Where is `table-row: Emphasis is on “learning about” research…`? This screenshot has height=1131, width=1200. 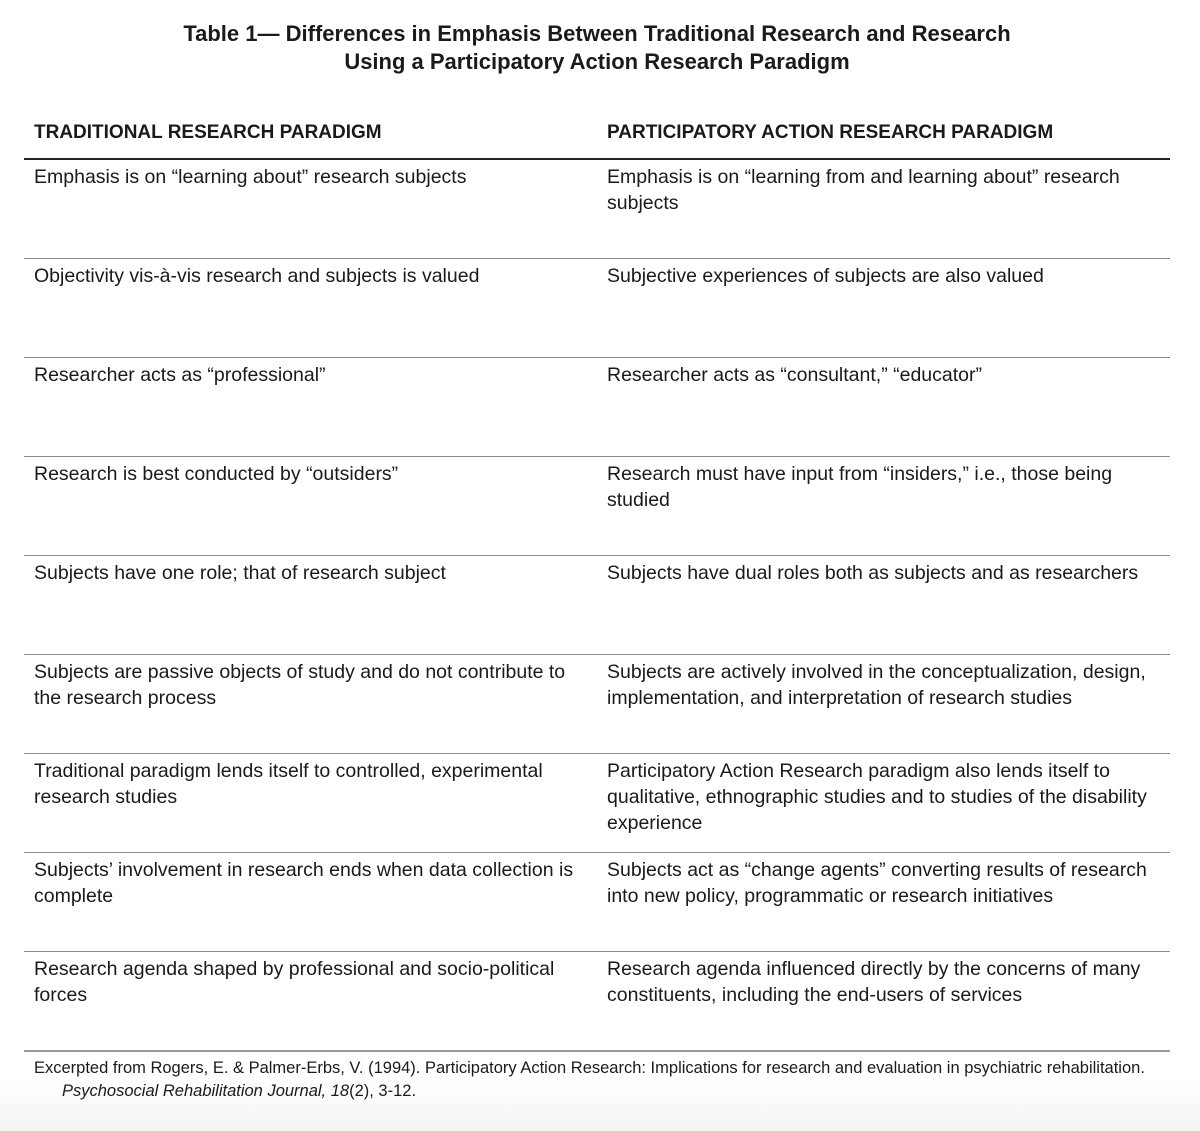 table-row: Emphasis is on “learning about” research… is located at coordinates (597, 209).